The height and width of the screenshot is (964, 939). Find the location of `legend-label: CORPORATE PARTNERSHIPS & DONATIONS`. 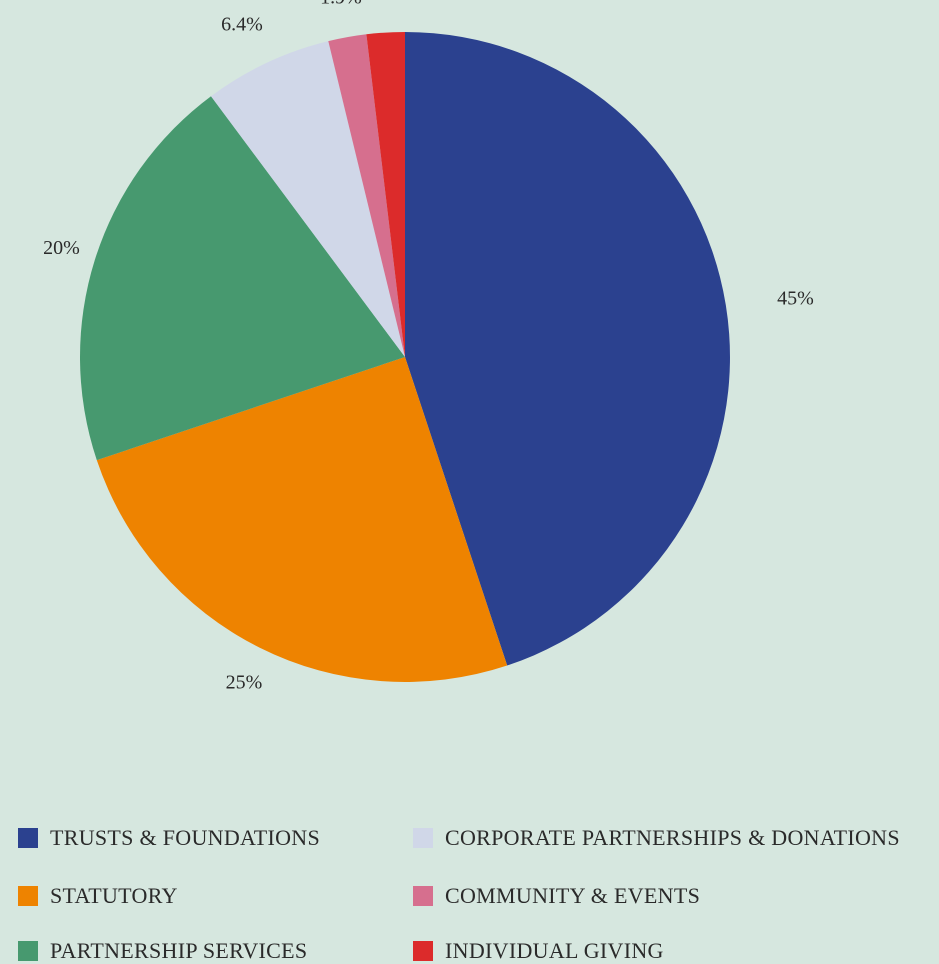

legend-label: CORPORATE PARTNERSHIPS & DONATIONS is located at coordinates (672, 837).